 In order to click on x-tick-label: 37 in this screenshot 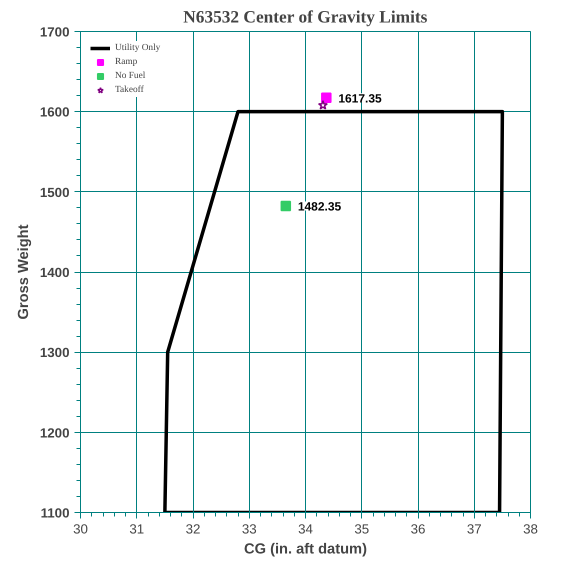, I will do `click(474, 529)`.